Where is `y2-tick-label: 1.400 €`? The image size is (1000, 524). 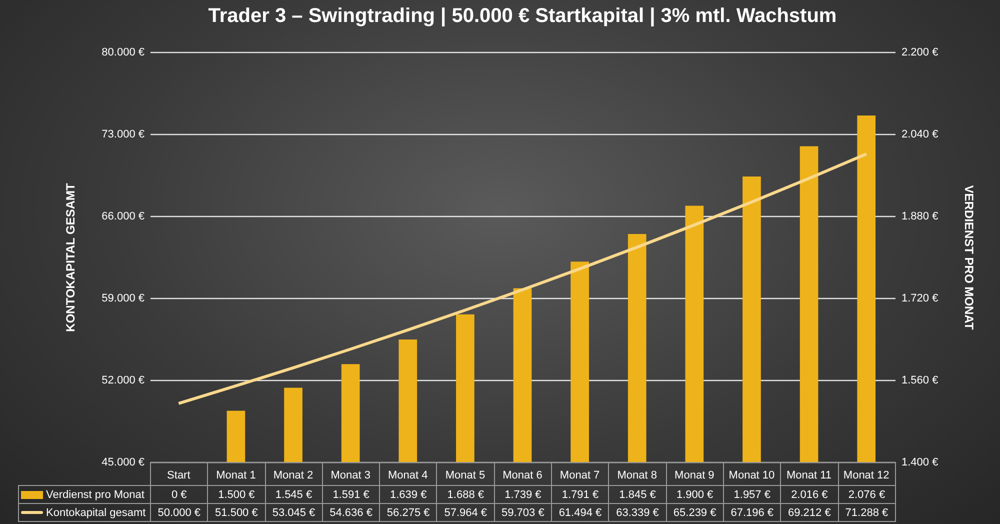 y2-tick-label: 1.400 € is located at coordinates (920, 462).